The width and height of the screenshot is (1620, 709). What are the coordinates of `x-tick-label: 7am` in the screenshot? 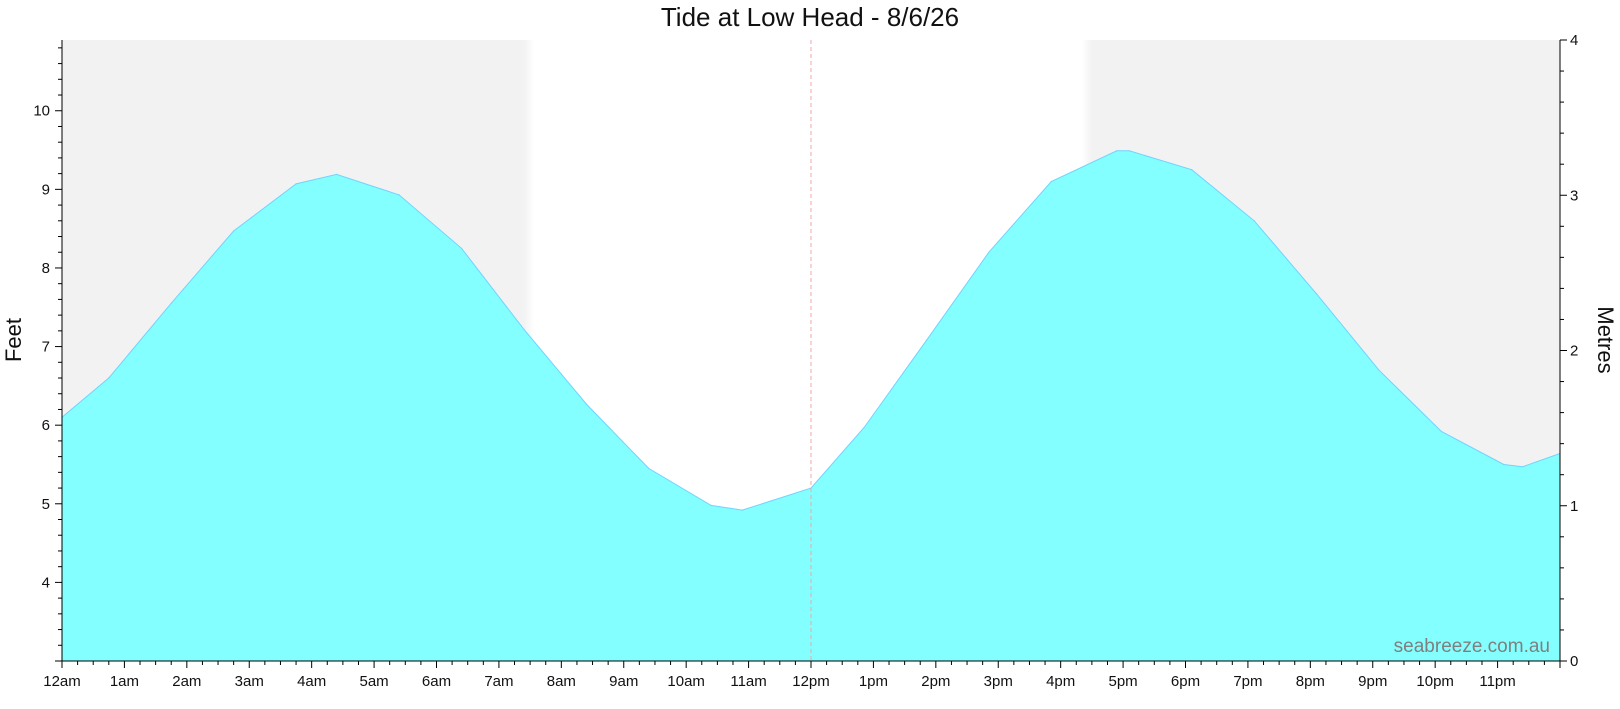 It's located at (498, 681).